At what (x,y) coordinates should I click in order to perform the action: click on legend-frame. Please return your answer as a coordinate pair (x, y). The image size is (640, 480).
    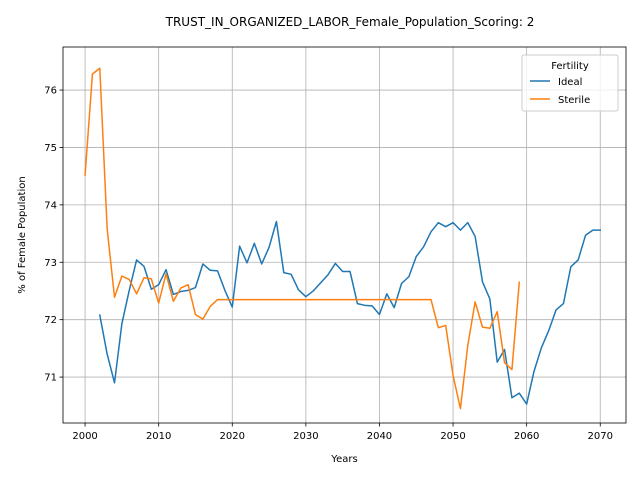
    Looking at the image, I should click on (570, 83).